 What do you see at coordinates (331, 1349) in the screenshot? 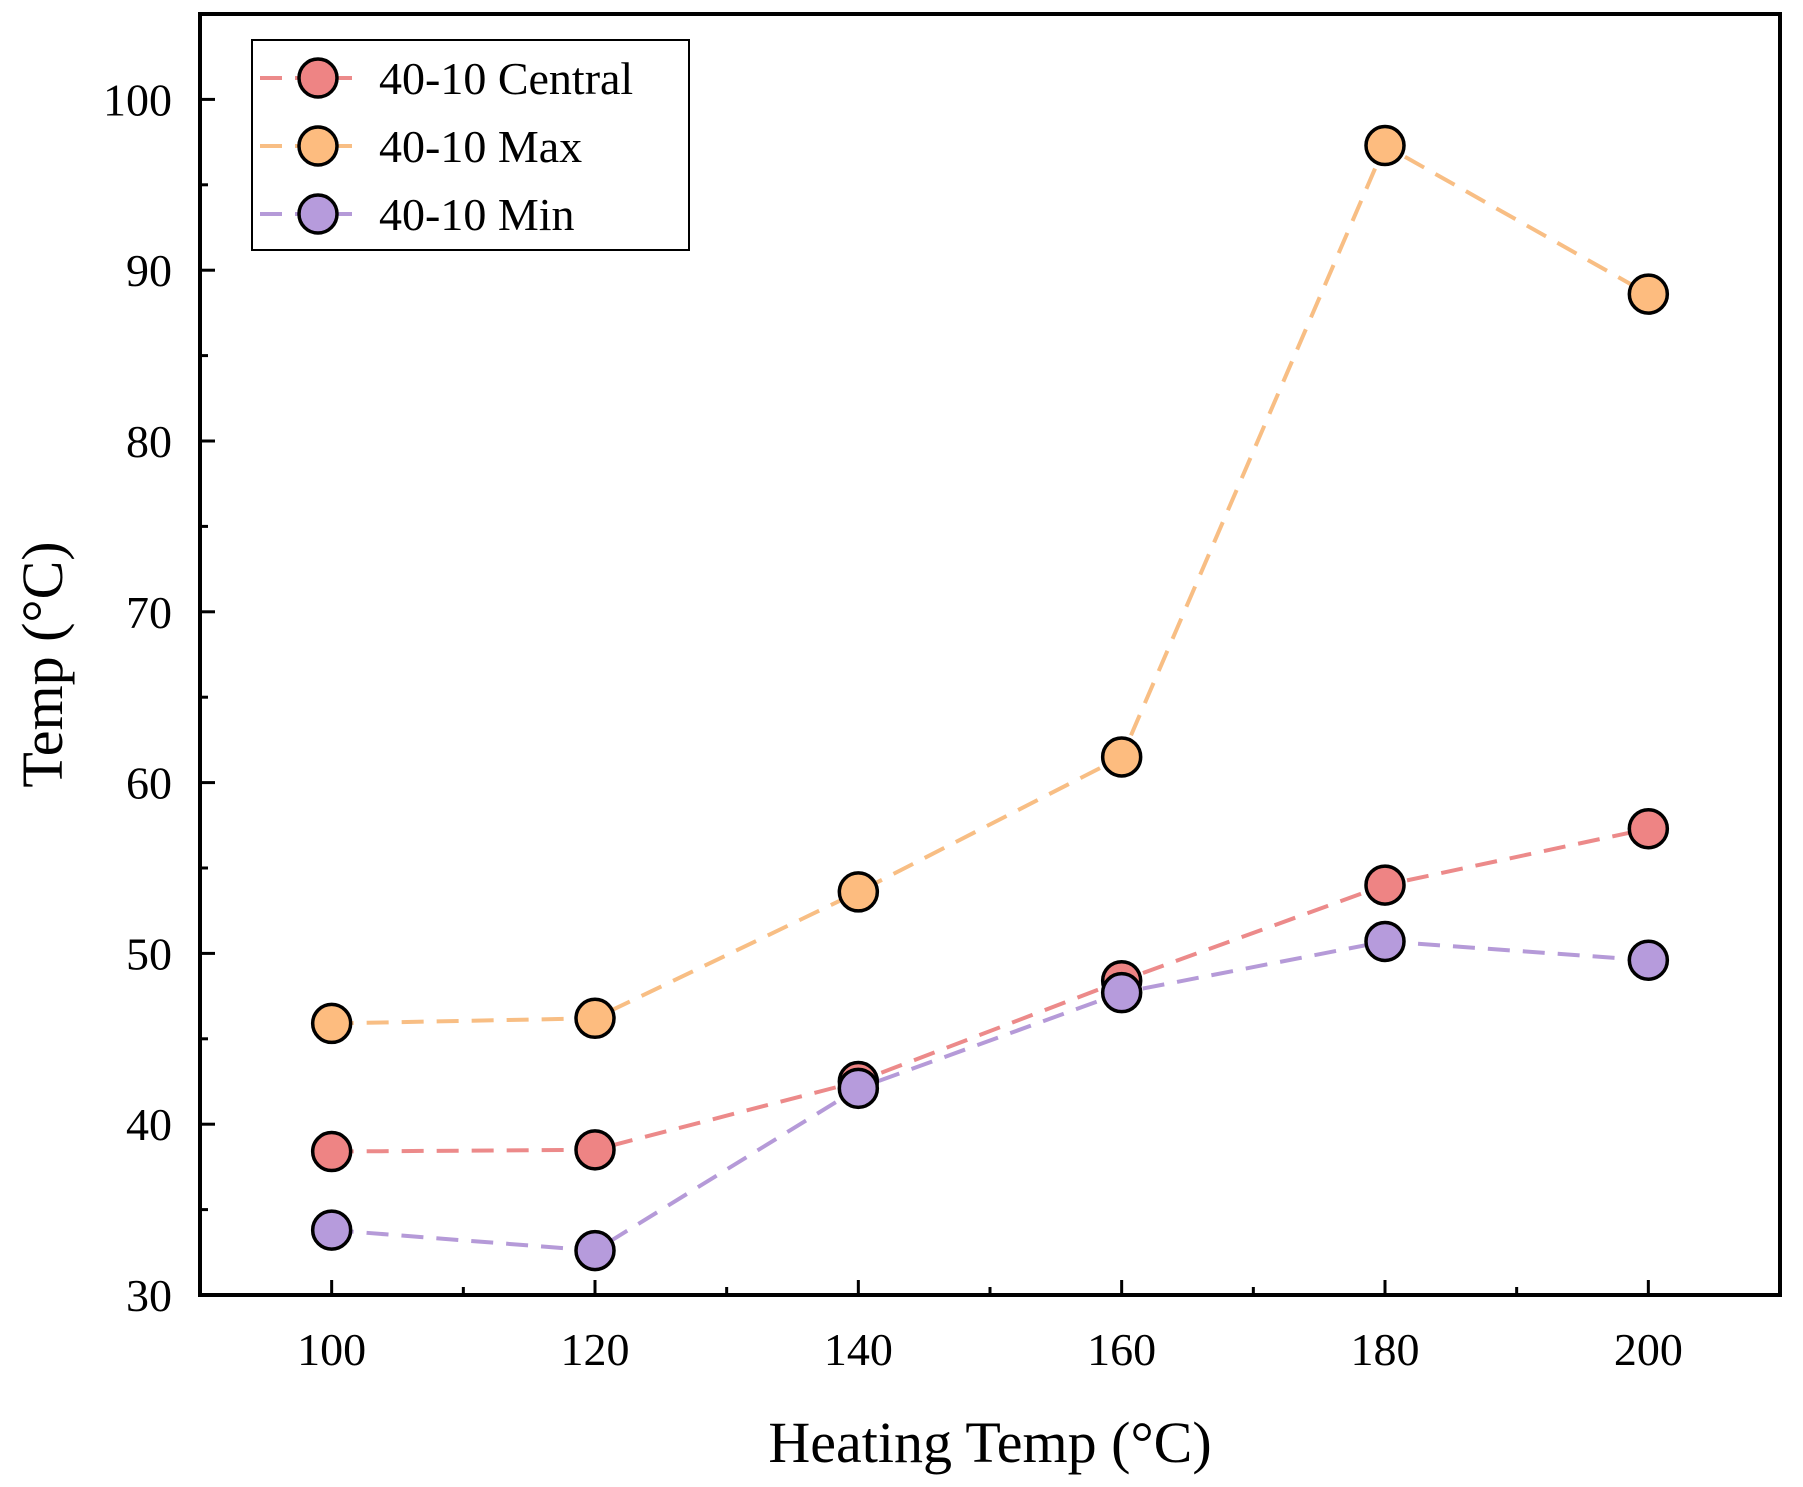
I see `x-tick-label: 100` at bounding box center [331, 1349].